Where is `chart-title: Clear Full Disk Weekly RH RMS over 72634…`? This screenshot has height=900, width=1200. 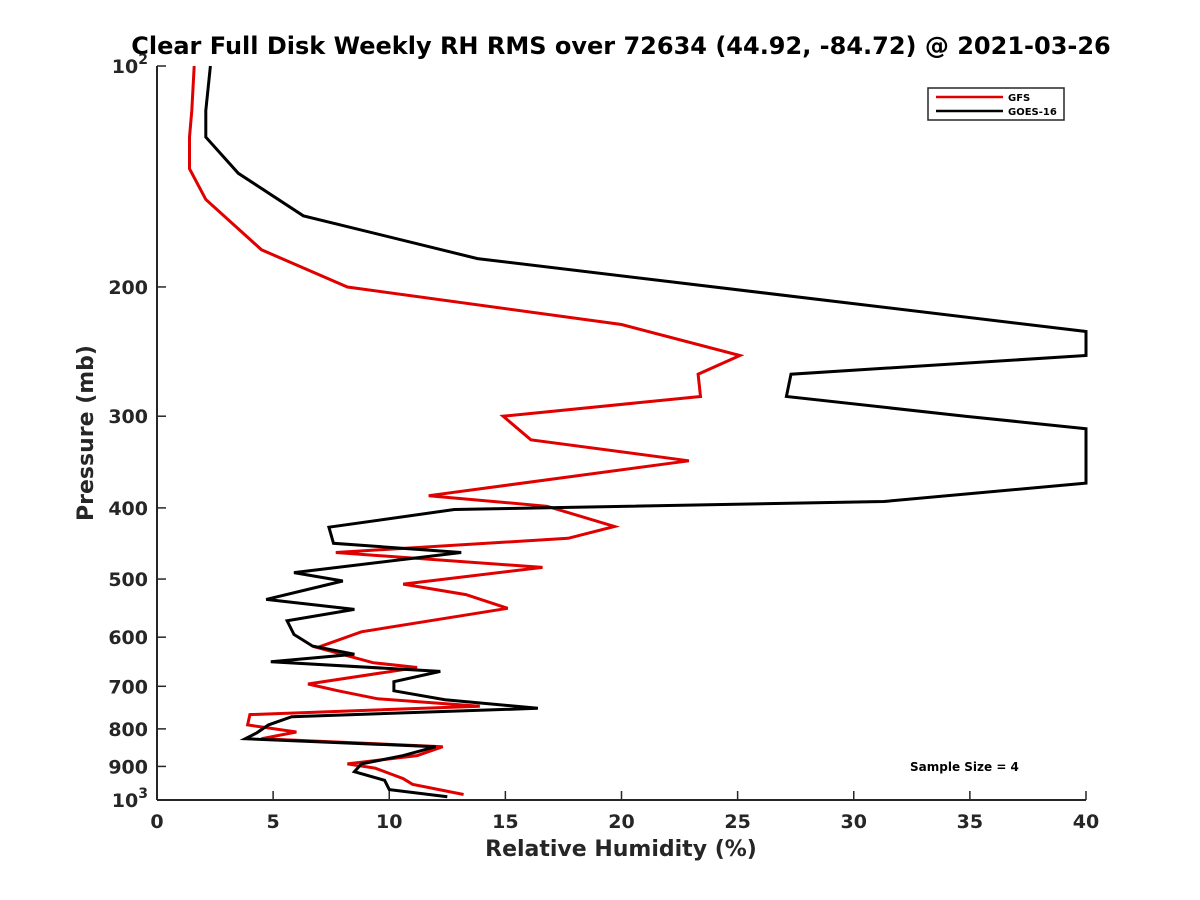
chart-title: Clear Full Disk Weekly RH RMS over 72634… is located at coordinates (621, 46).